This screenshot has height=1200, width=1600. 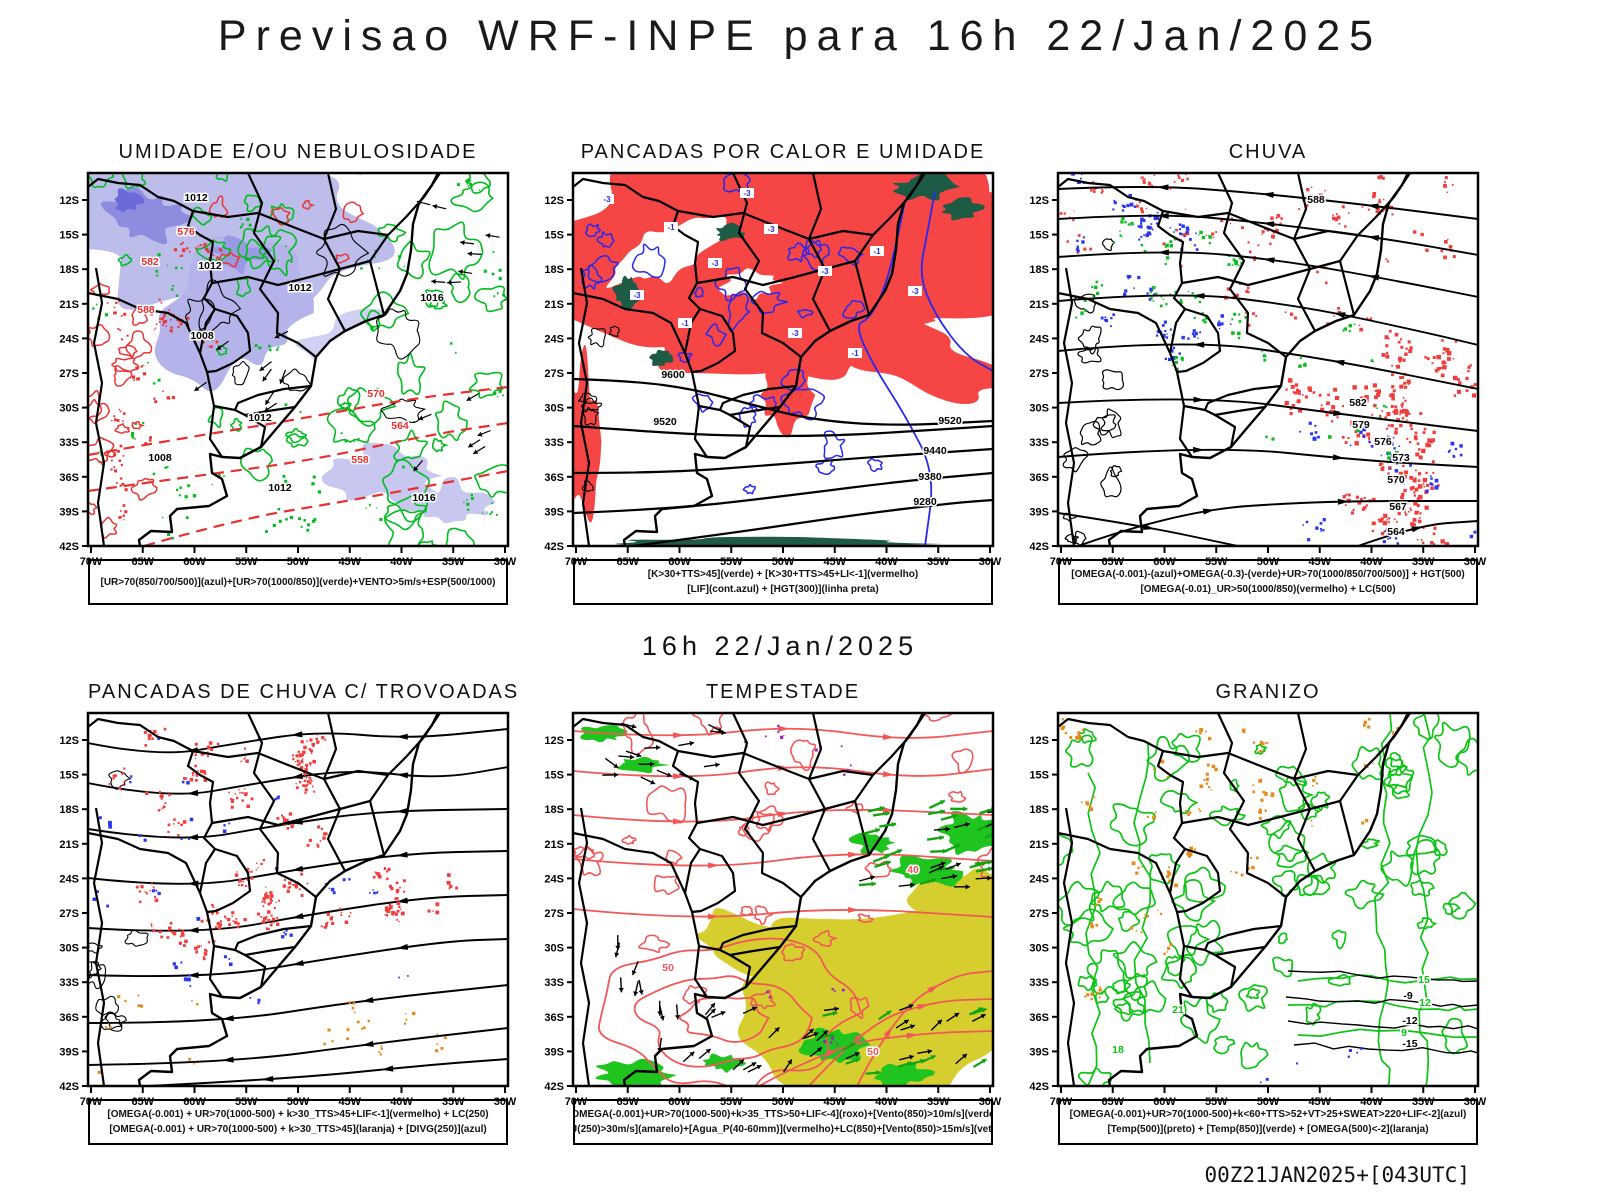 What do you see at coordinates (795, 333) in the screenshot?
I see `svg-text: -3` at bounding box center [795, 333].